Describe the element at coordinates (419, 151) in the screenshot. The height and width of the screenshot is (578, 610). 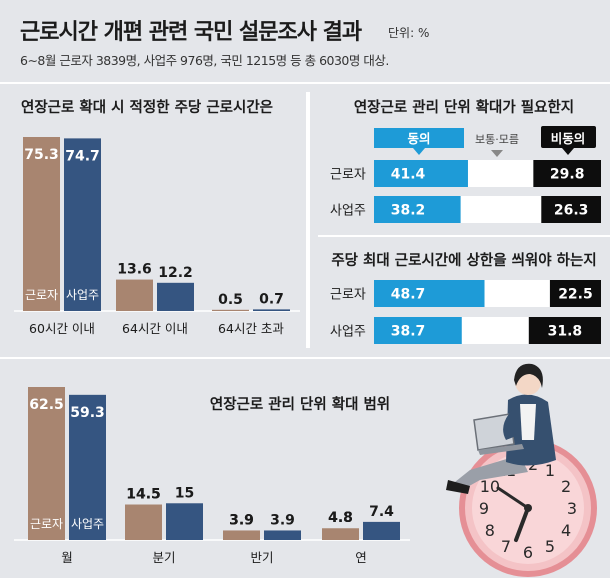
I see `chart2-legend-agree-pointer-icon` at that location.